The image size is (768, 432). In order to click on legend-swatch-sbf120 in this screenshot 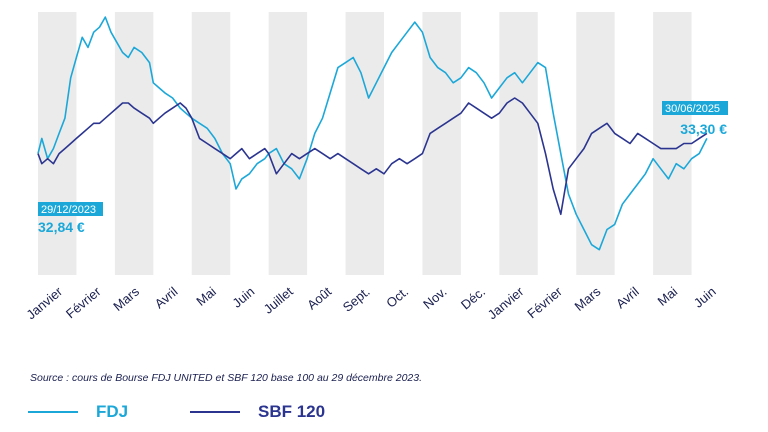, I will do `click(215, 412)`.